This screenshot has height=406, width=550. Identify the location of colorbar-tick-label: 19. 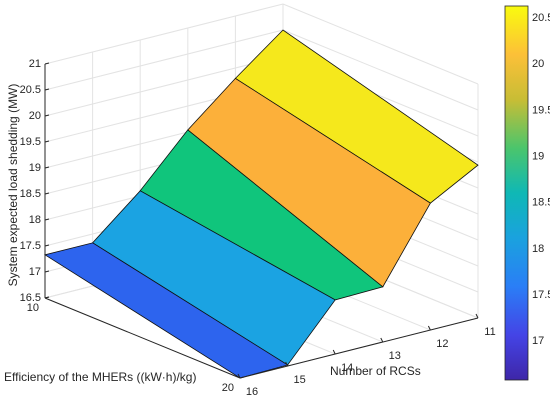
(538, 156).